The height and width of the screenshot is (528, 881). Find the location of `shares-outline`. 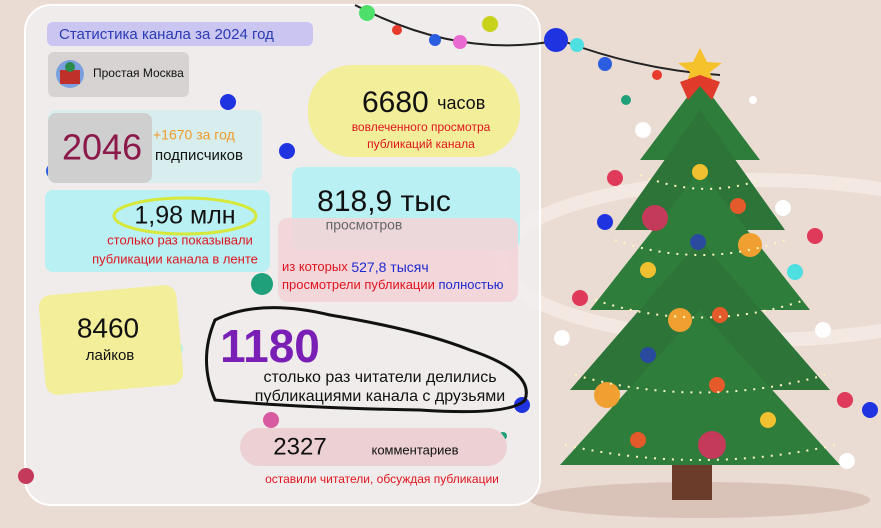

shares-outline is located at coordinates (366, 360).